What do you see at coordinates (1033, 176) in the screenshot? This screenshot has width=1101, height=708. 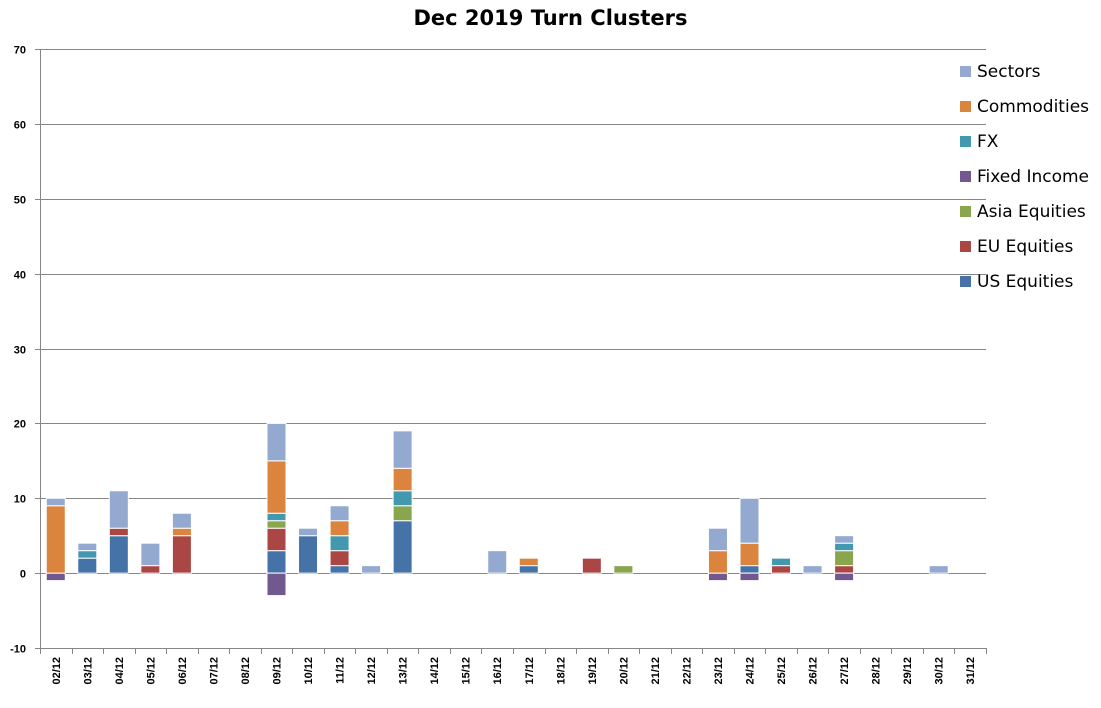 I see `legend-label: Fixed Income` at bounding box center [1033, 176].